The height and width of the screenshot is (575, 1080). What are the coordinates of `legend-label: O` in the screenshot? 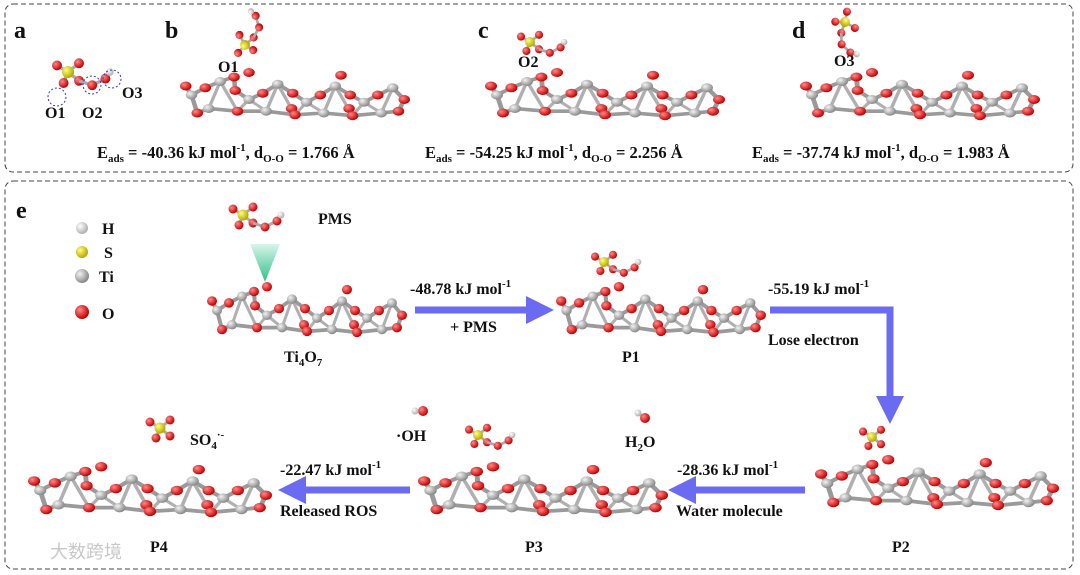 It's located at (108, 314).